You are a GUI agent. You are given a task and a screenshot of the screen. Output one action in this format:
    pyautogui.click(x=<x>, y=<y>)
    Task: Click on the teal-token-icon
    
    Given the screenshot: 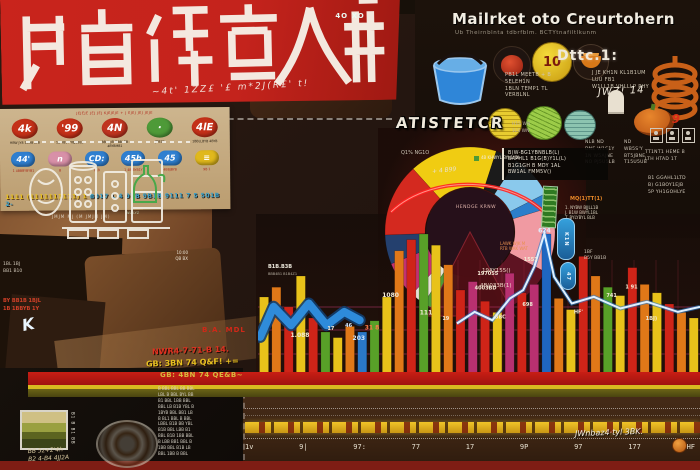 What is the action you would take?
    pyautogui.click(x=580, y=125)
    